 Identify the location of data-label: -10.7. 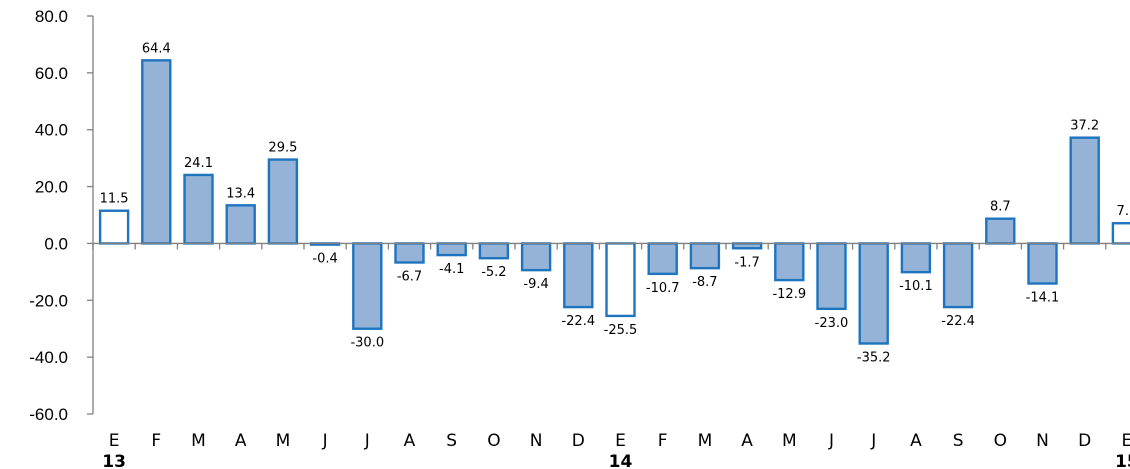
(663, 288).